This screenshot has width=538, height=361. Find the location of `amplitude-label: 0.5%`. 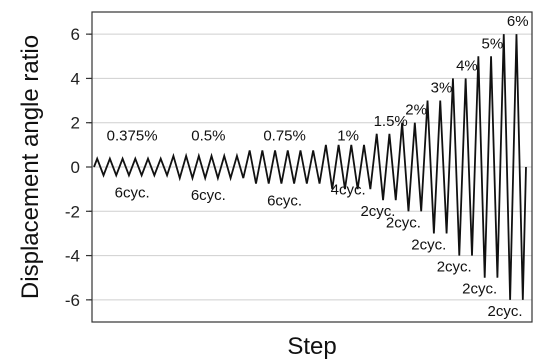

amplitude-label: 0.5% is located at coordinates (208, 135).